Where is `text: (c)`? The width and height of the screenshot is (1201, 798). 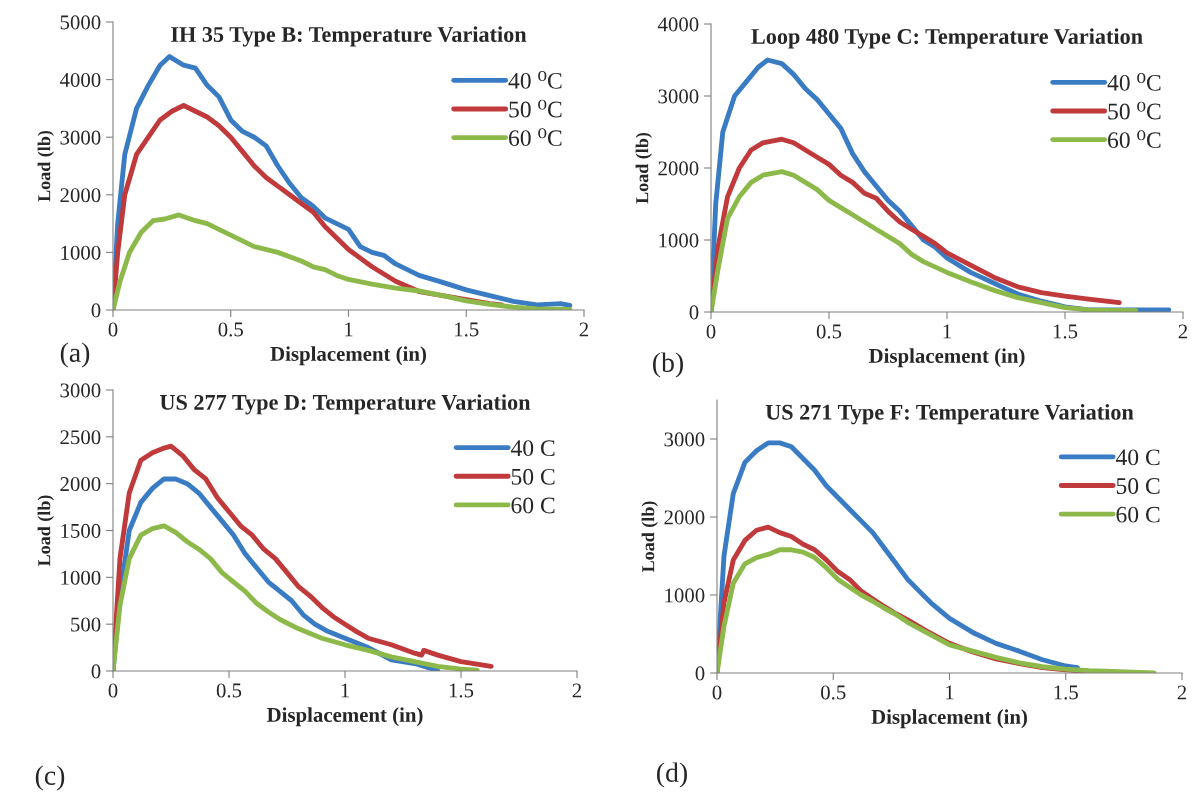 text: (c) is located at coordinates (50, 778).